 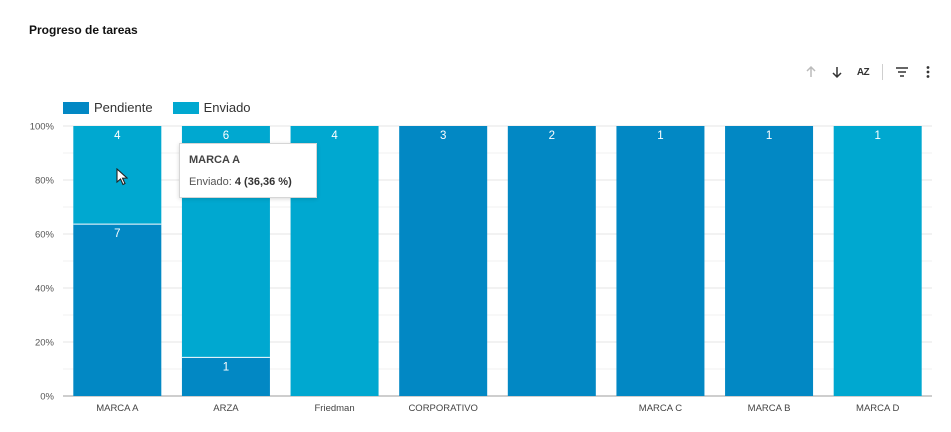 I want to click on tooltip-title: MARCA A, so click(x=215, y=160).